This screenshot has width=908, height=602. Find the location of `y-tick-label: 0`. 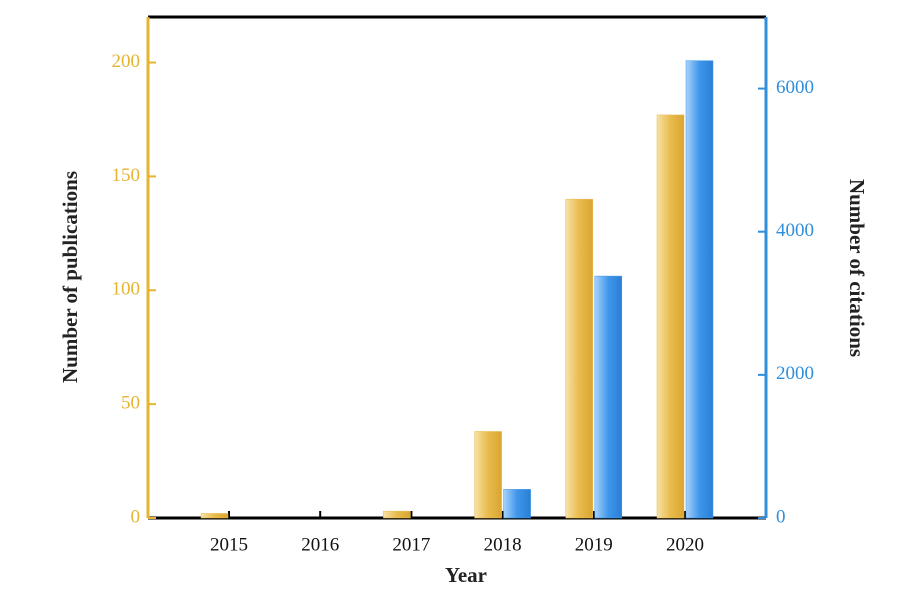

y-tick-label: 0 is located at coordinates (136, 516).